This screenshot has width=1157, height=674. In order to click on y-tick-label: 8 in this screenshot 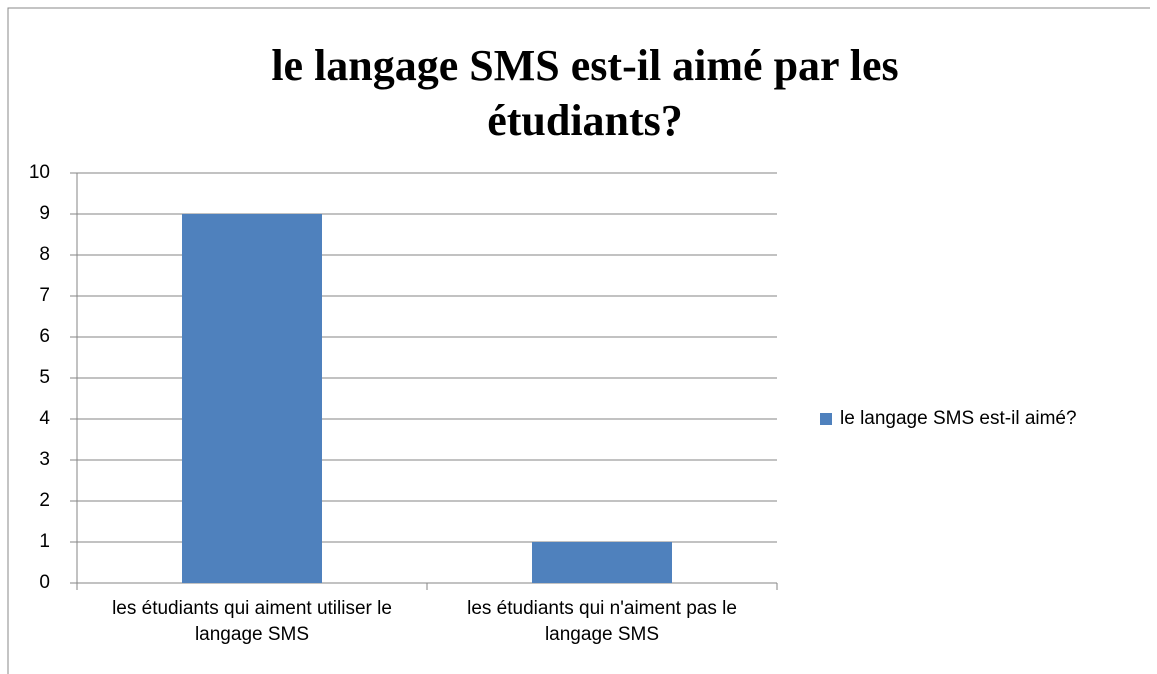, I will do `click(44, 254)`.